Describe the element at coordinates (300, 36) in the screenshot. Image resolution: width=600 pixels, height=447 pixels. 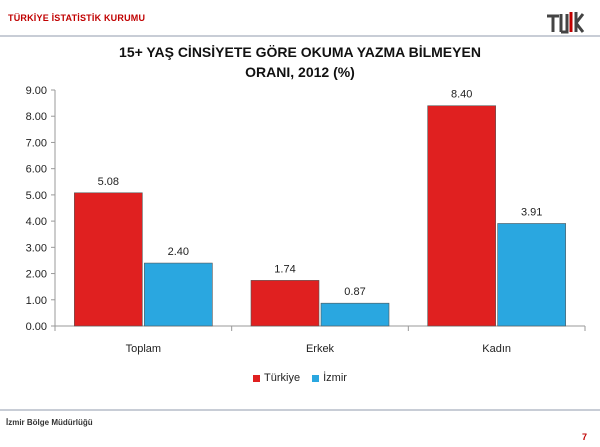
I see `header-divider` at that location.